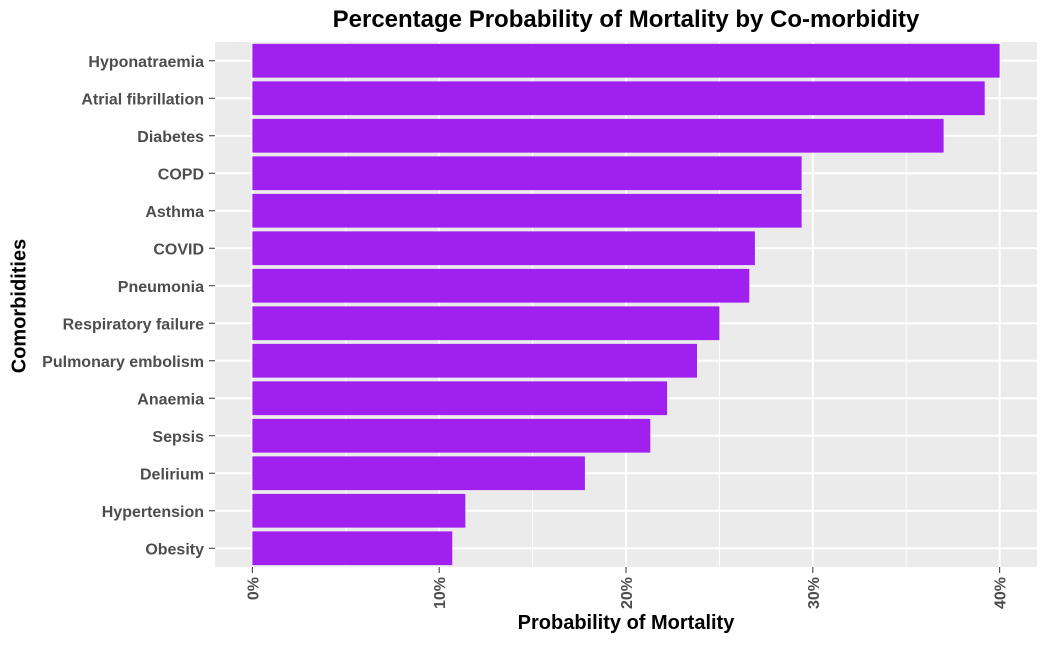 The image size is (1050, 648). Describe the element at coordinates (626, 623) in the screenshot. I see `x-axis-title: Probability of Mortality` at that location.